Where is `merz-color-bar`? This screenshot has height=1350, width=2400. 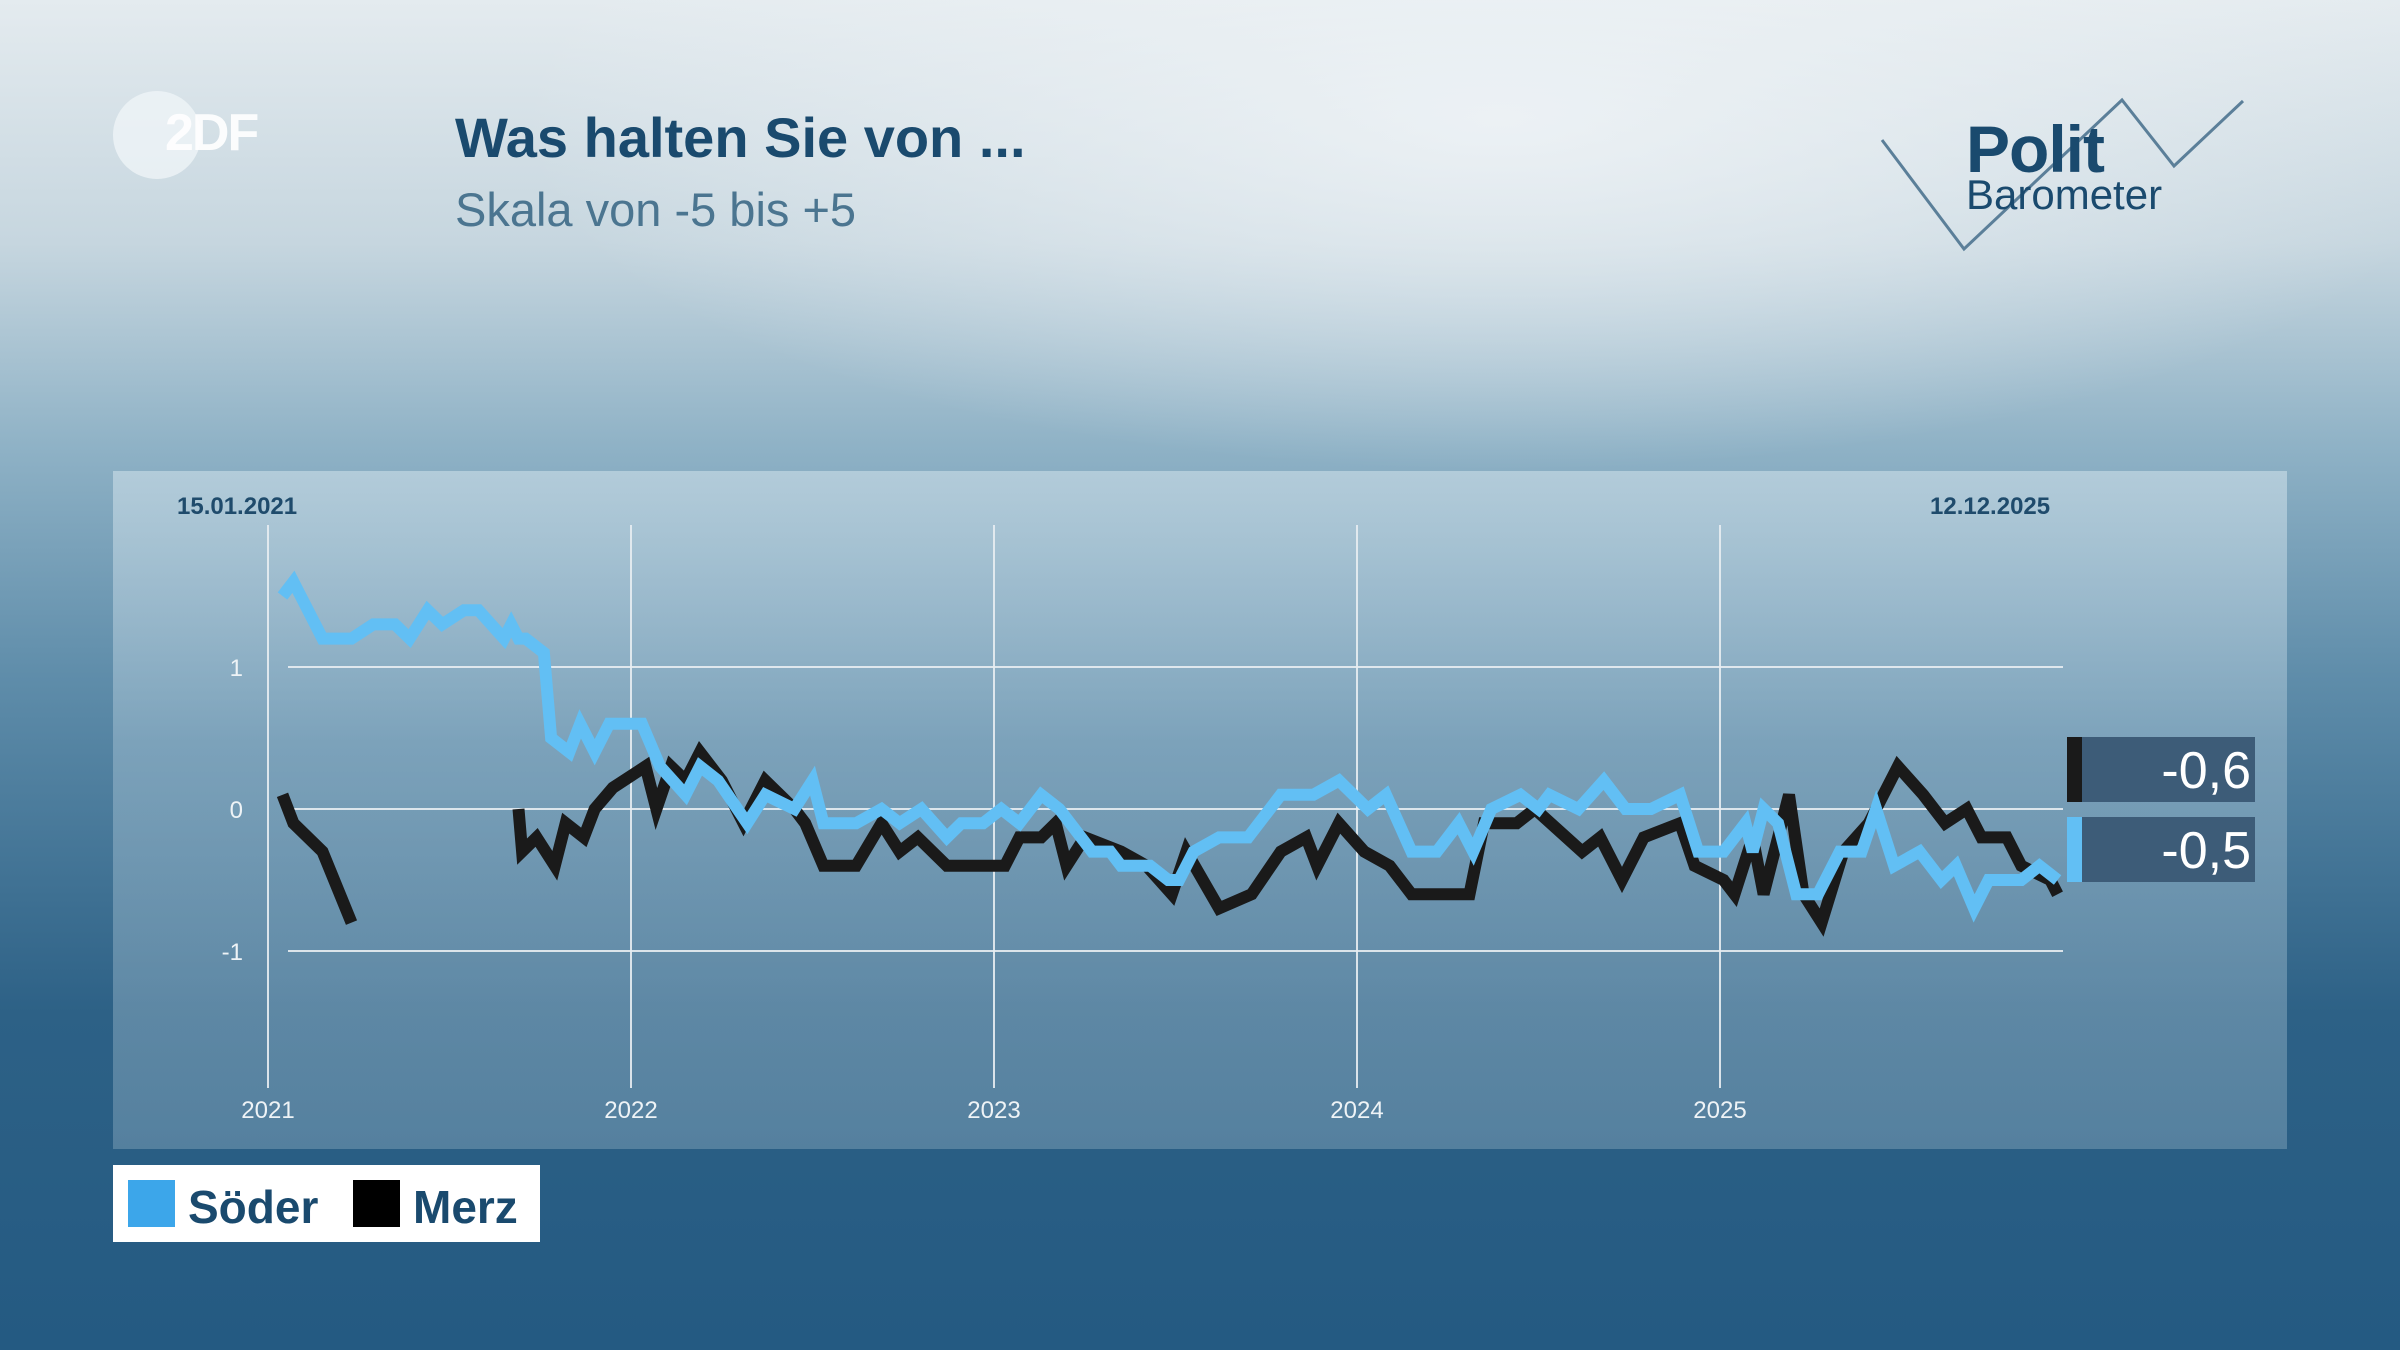 merz-color-bar is located at coordinates (2074, 769).